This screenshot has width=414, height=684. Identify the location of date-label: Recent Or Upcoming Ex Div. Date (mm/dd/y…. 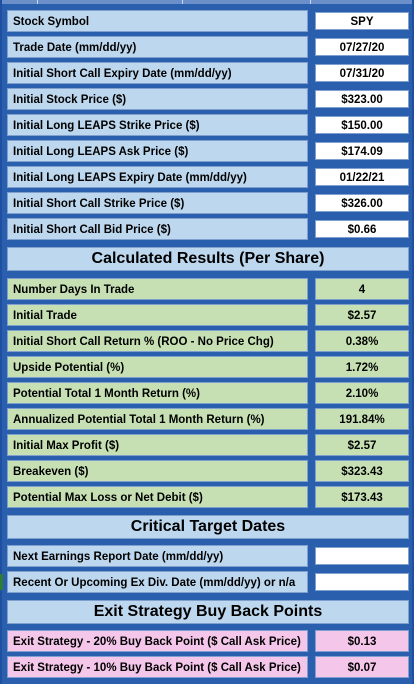
(157, 582).